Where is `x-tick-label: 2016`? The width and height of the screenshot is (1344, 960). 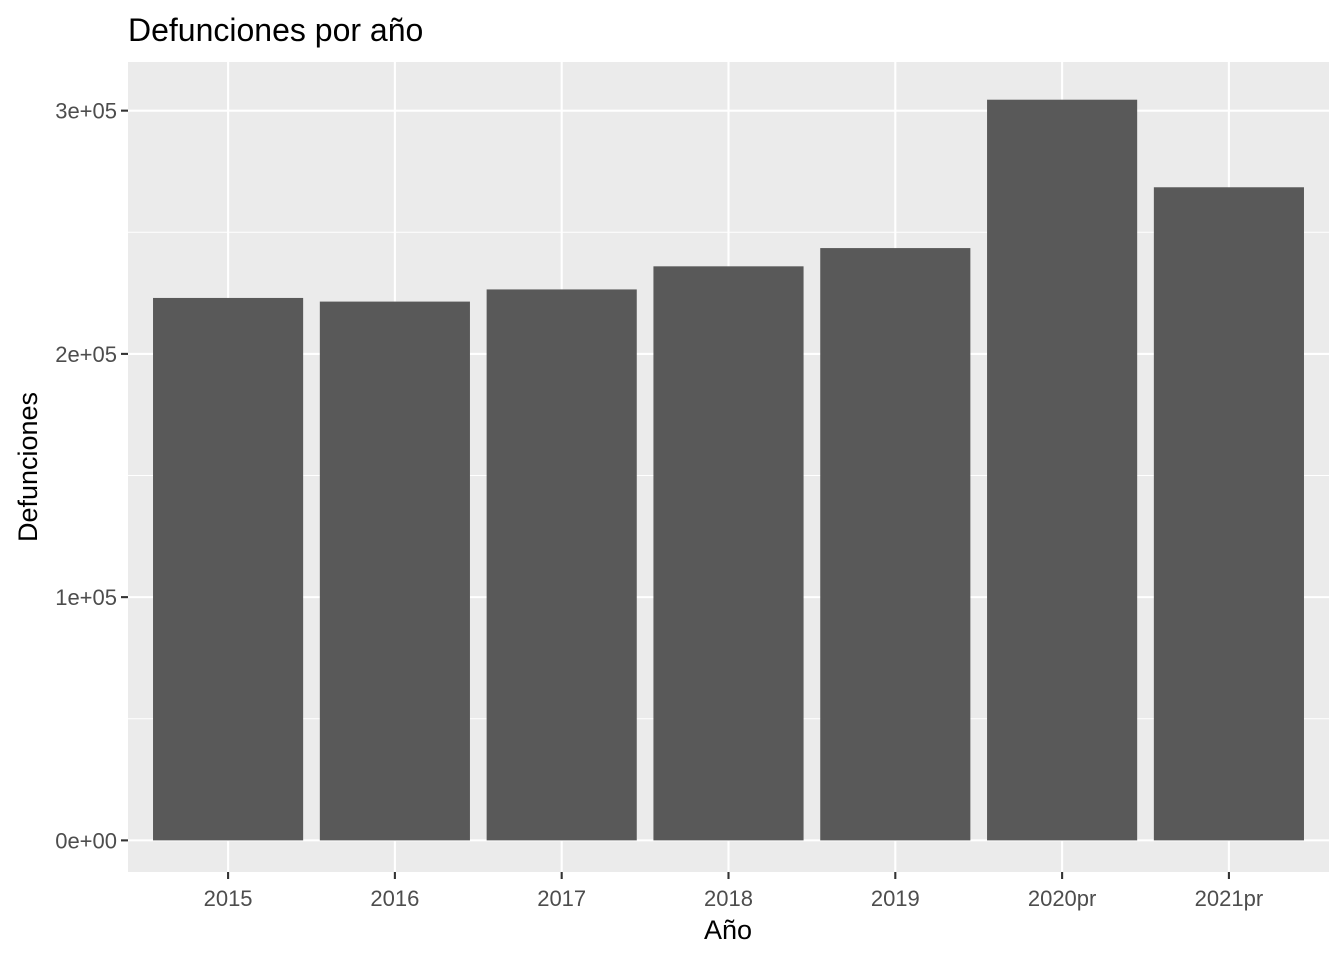
x-tick-label: 2016 is located at coordinates (394, 898).